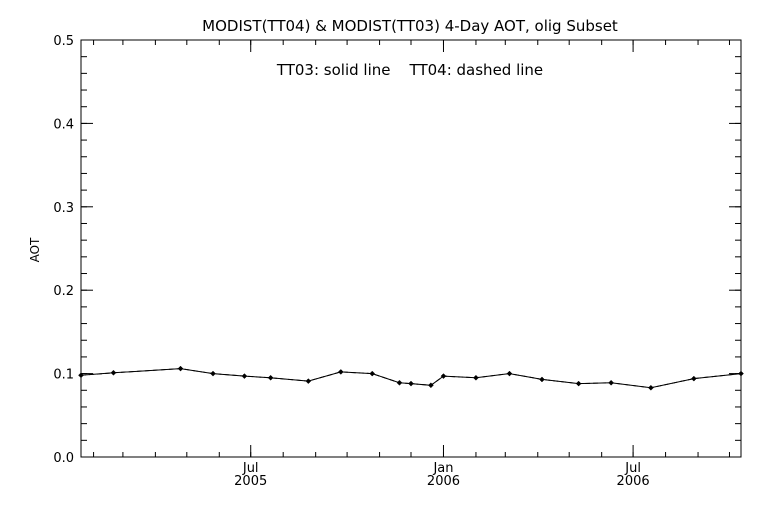 The height and width of the screenshot is (512, 768). What do you see at coordinates (63, 458) in the screenshot?
I see `y-tick-label: 0.0` at bounding box center [63, 458].